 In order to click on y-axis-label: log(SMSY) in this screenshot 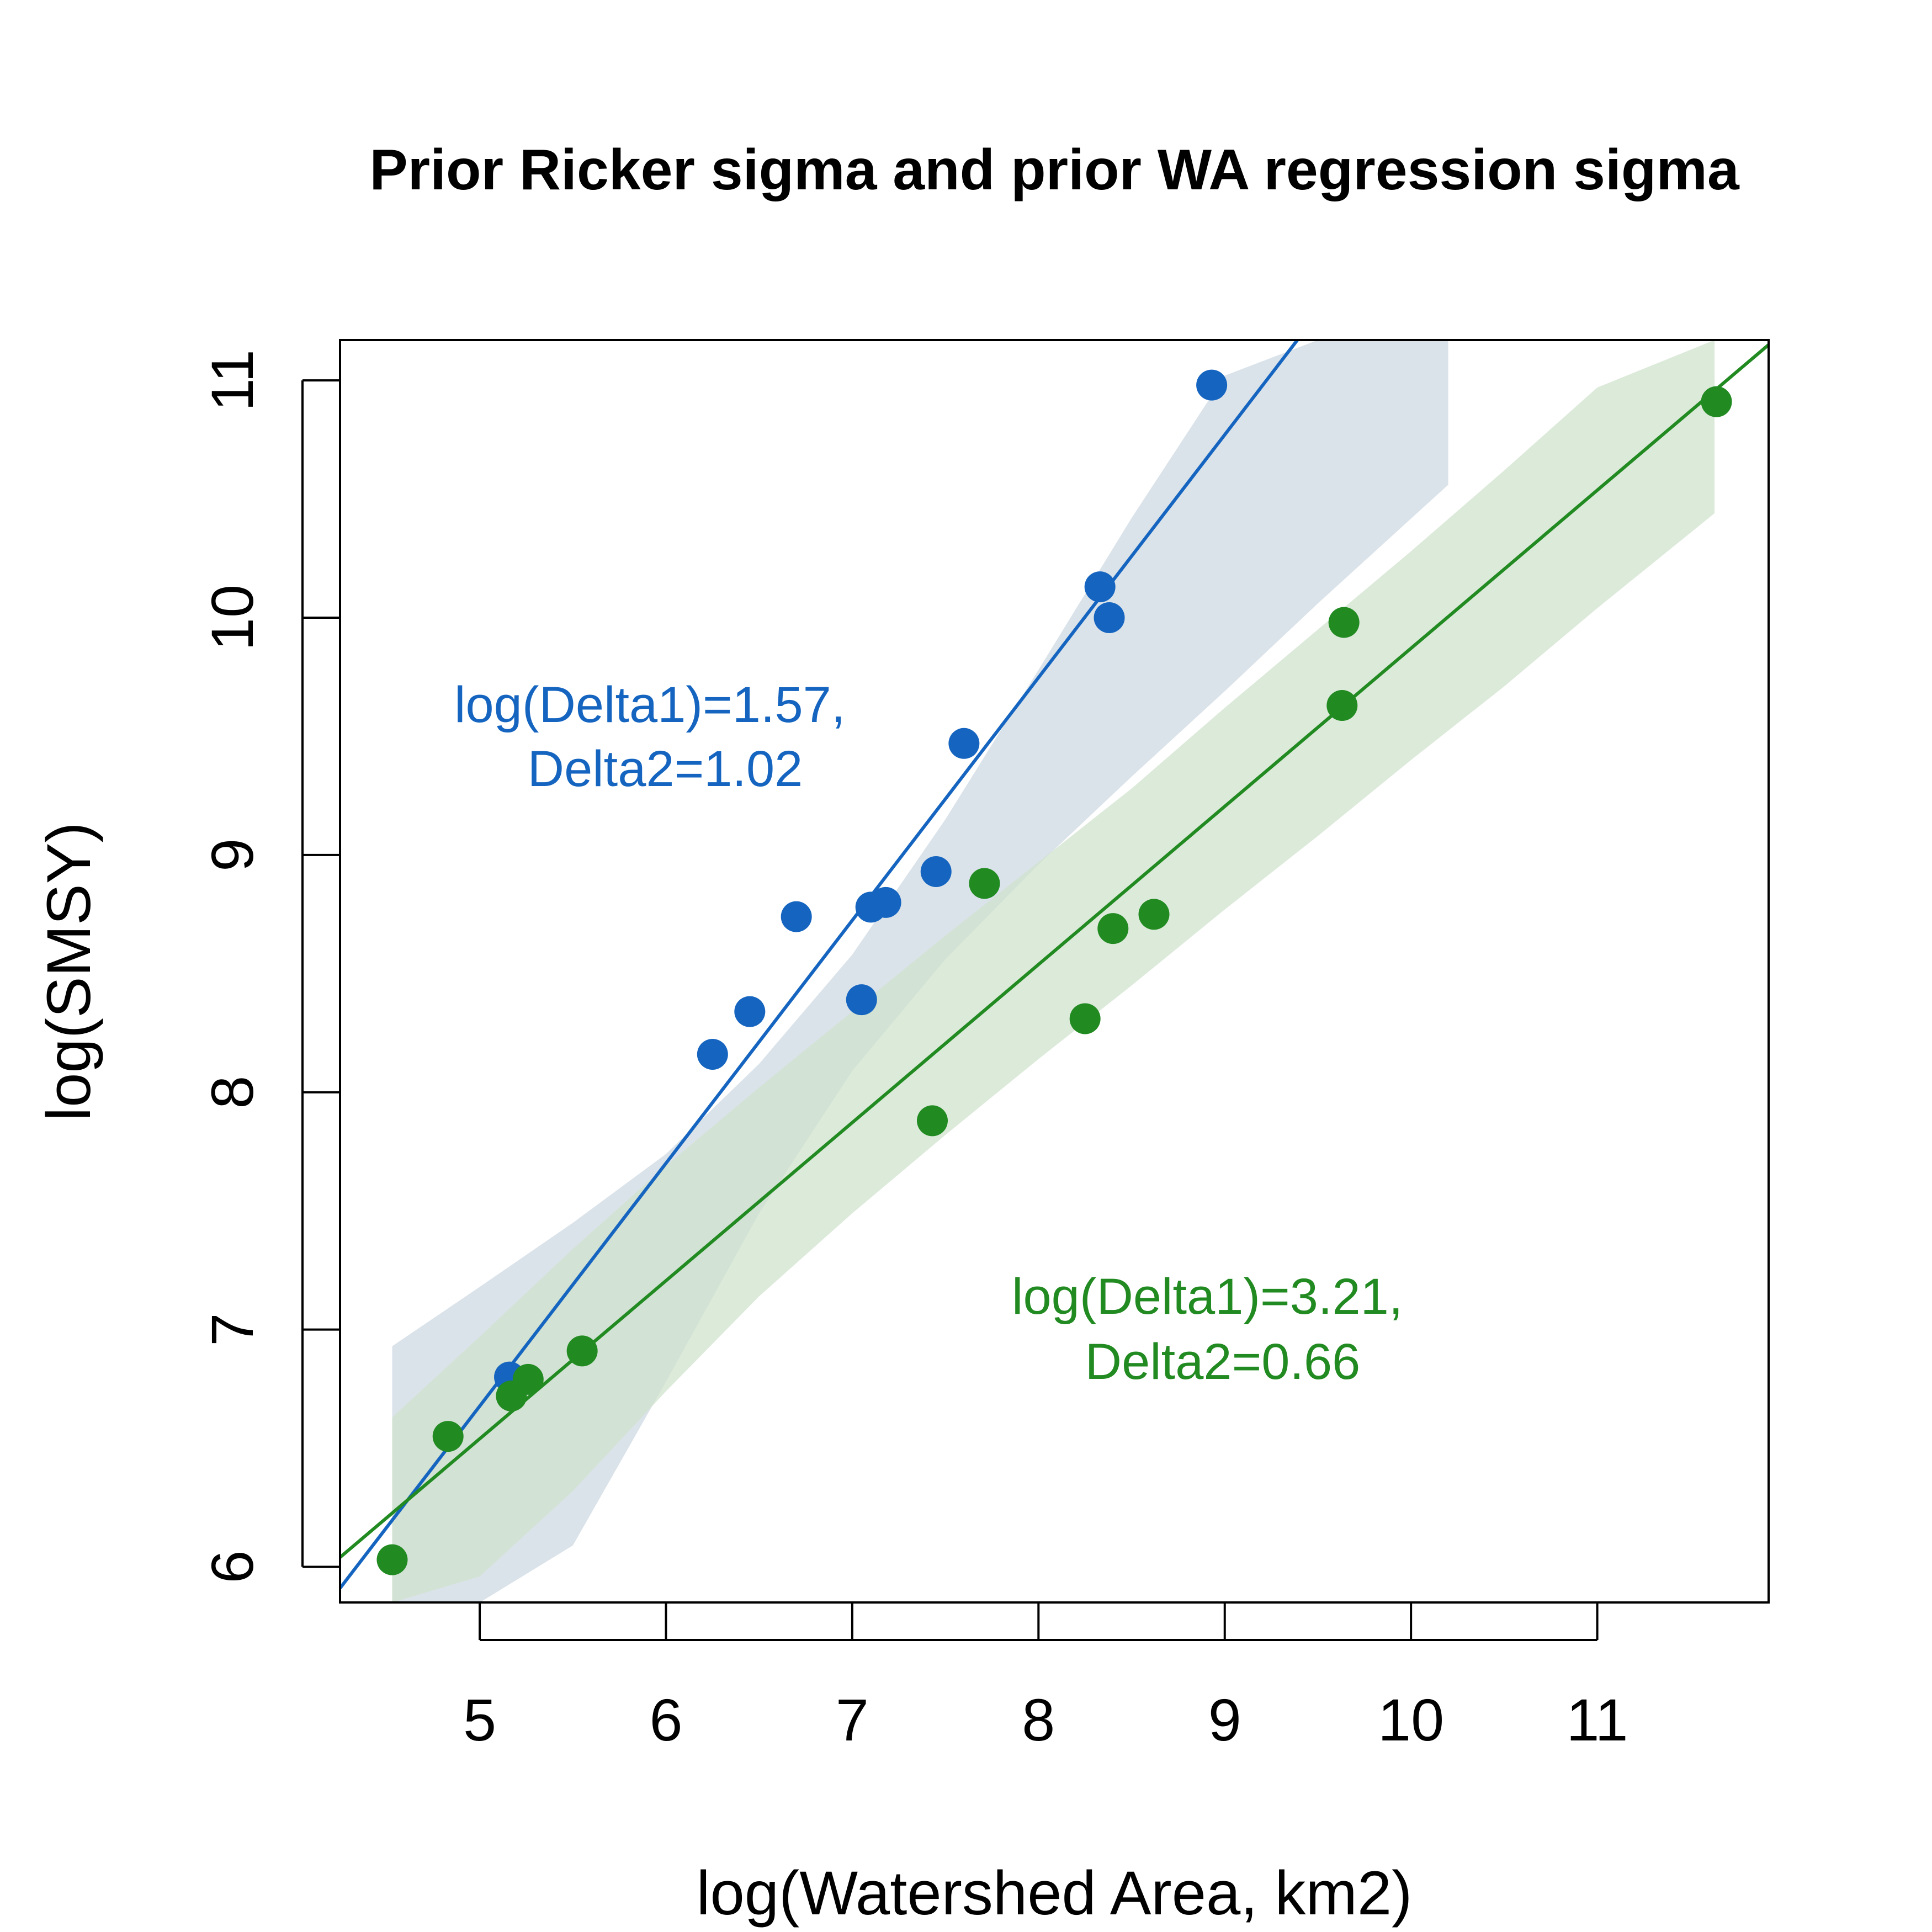, I will do `click(69, 972)`.